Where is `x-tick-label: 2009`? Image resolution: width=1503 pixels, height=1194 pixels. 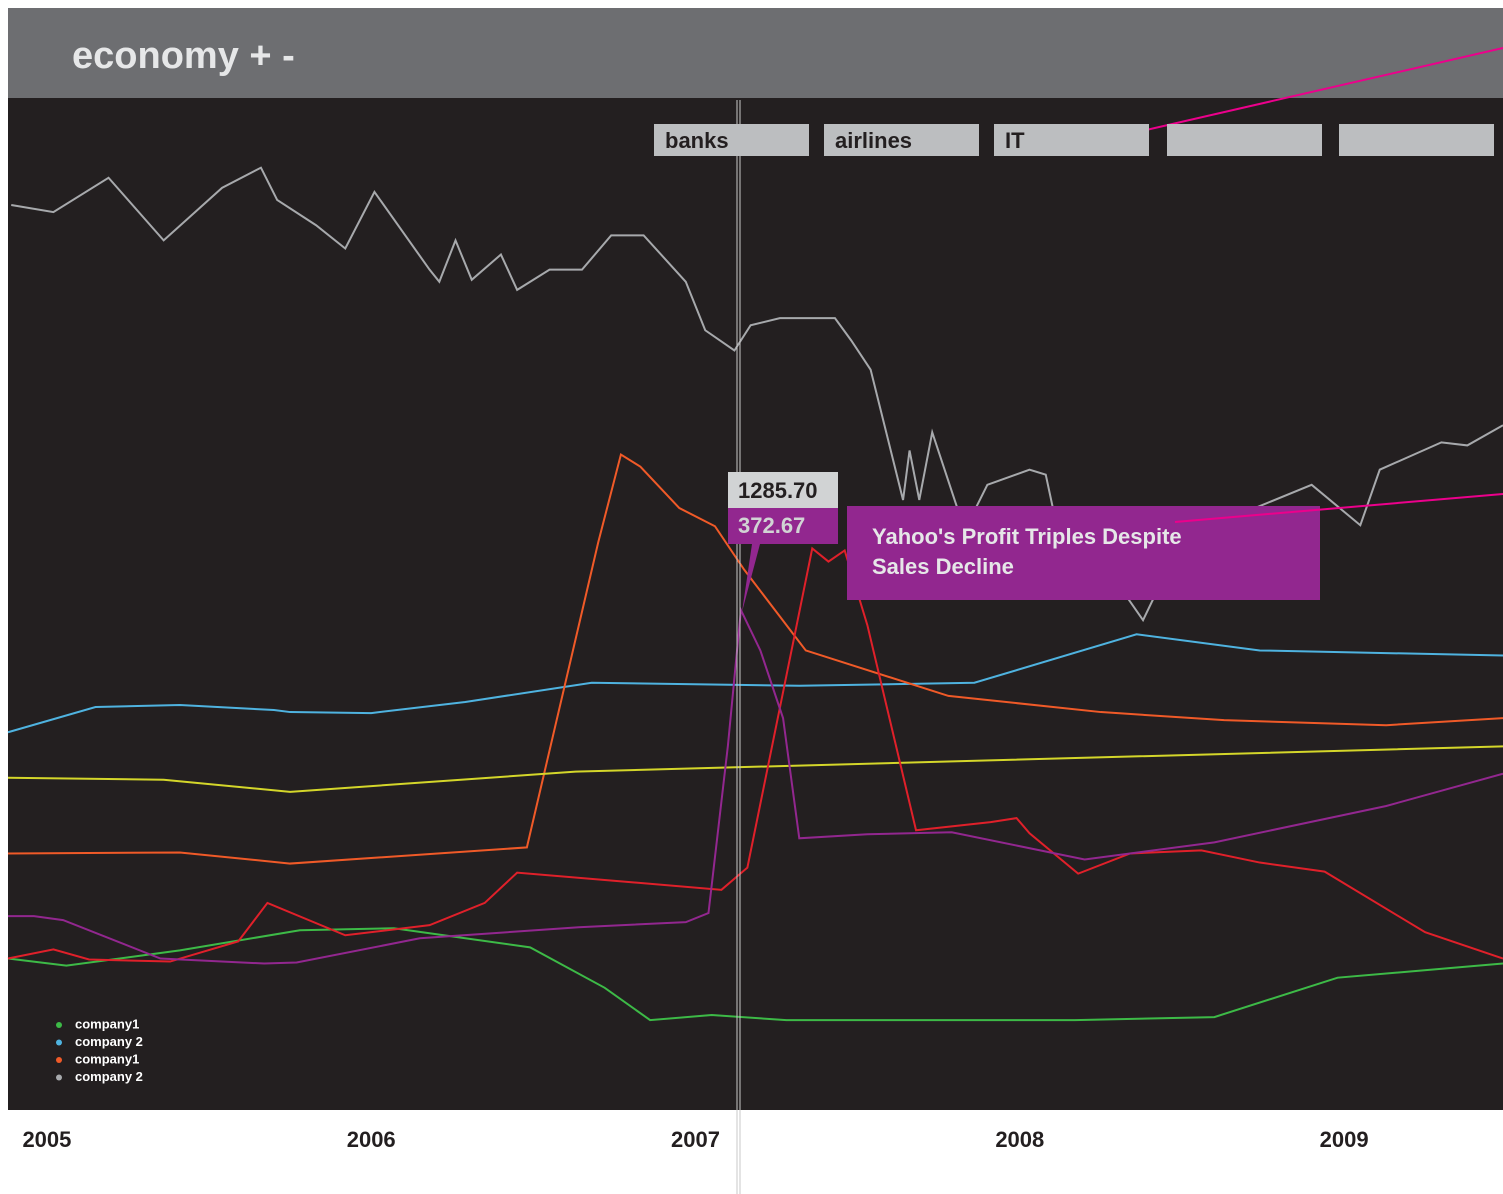
x-tick-label: 2009 is located at coordinates (1344, 1139).